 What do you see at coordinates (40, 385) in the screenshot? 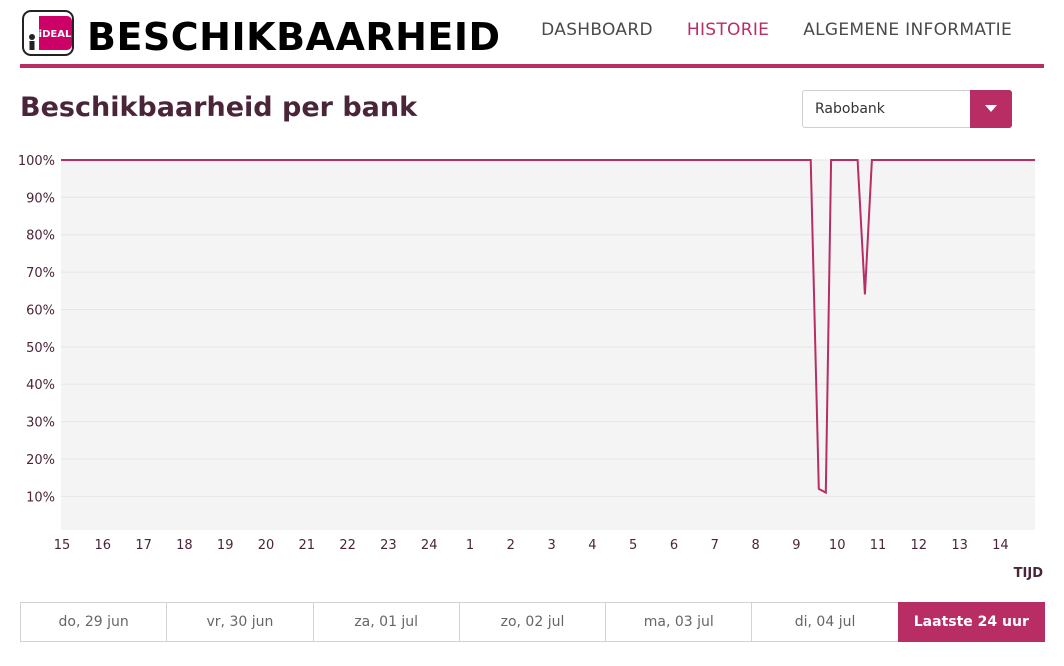
I see `y-tick-label: 40%` at bounding box center [40, 385].